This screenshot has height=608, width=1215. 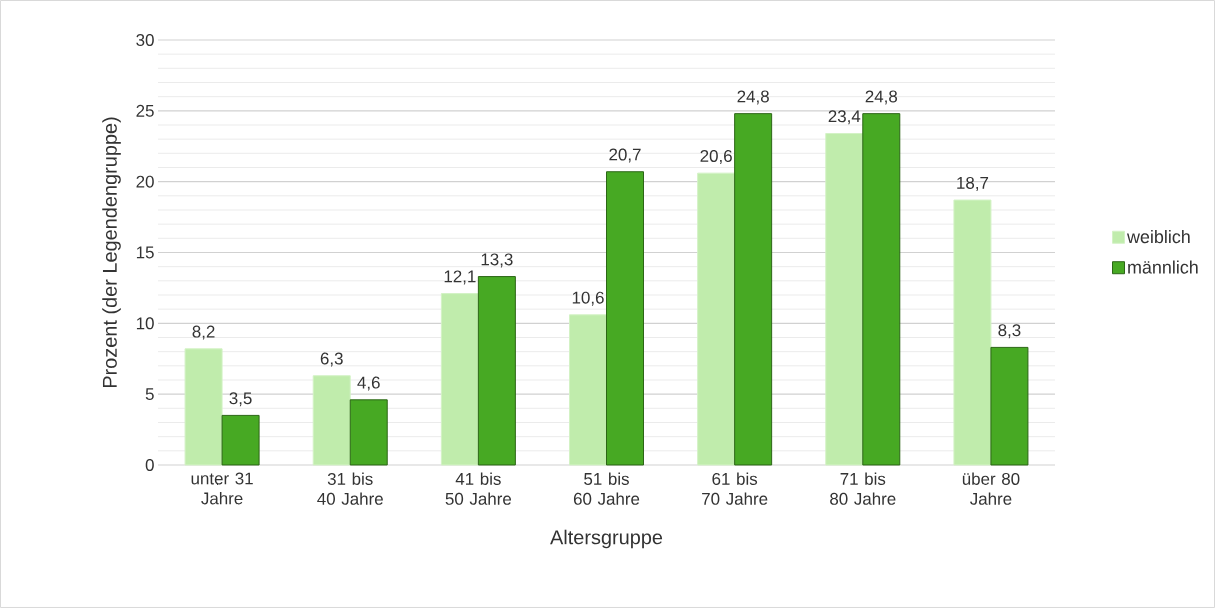 What do you see at coordinates (222, 488) in the screenshot?
I see `x-tick-label: unter 31 Jahre` at bounding box center [222, 488].